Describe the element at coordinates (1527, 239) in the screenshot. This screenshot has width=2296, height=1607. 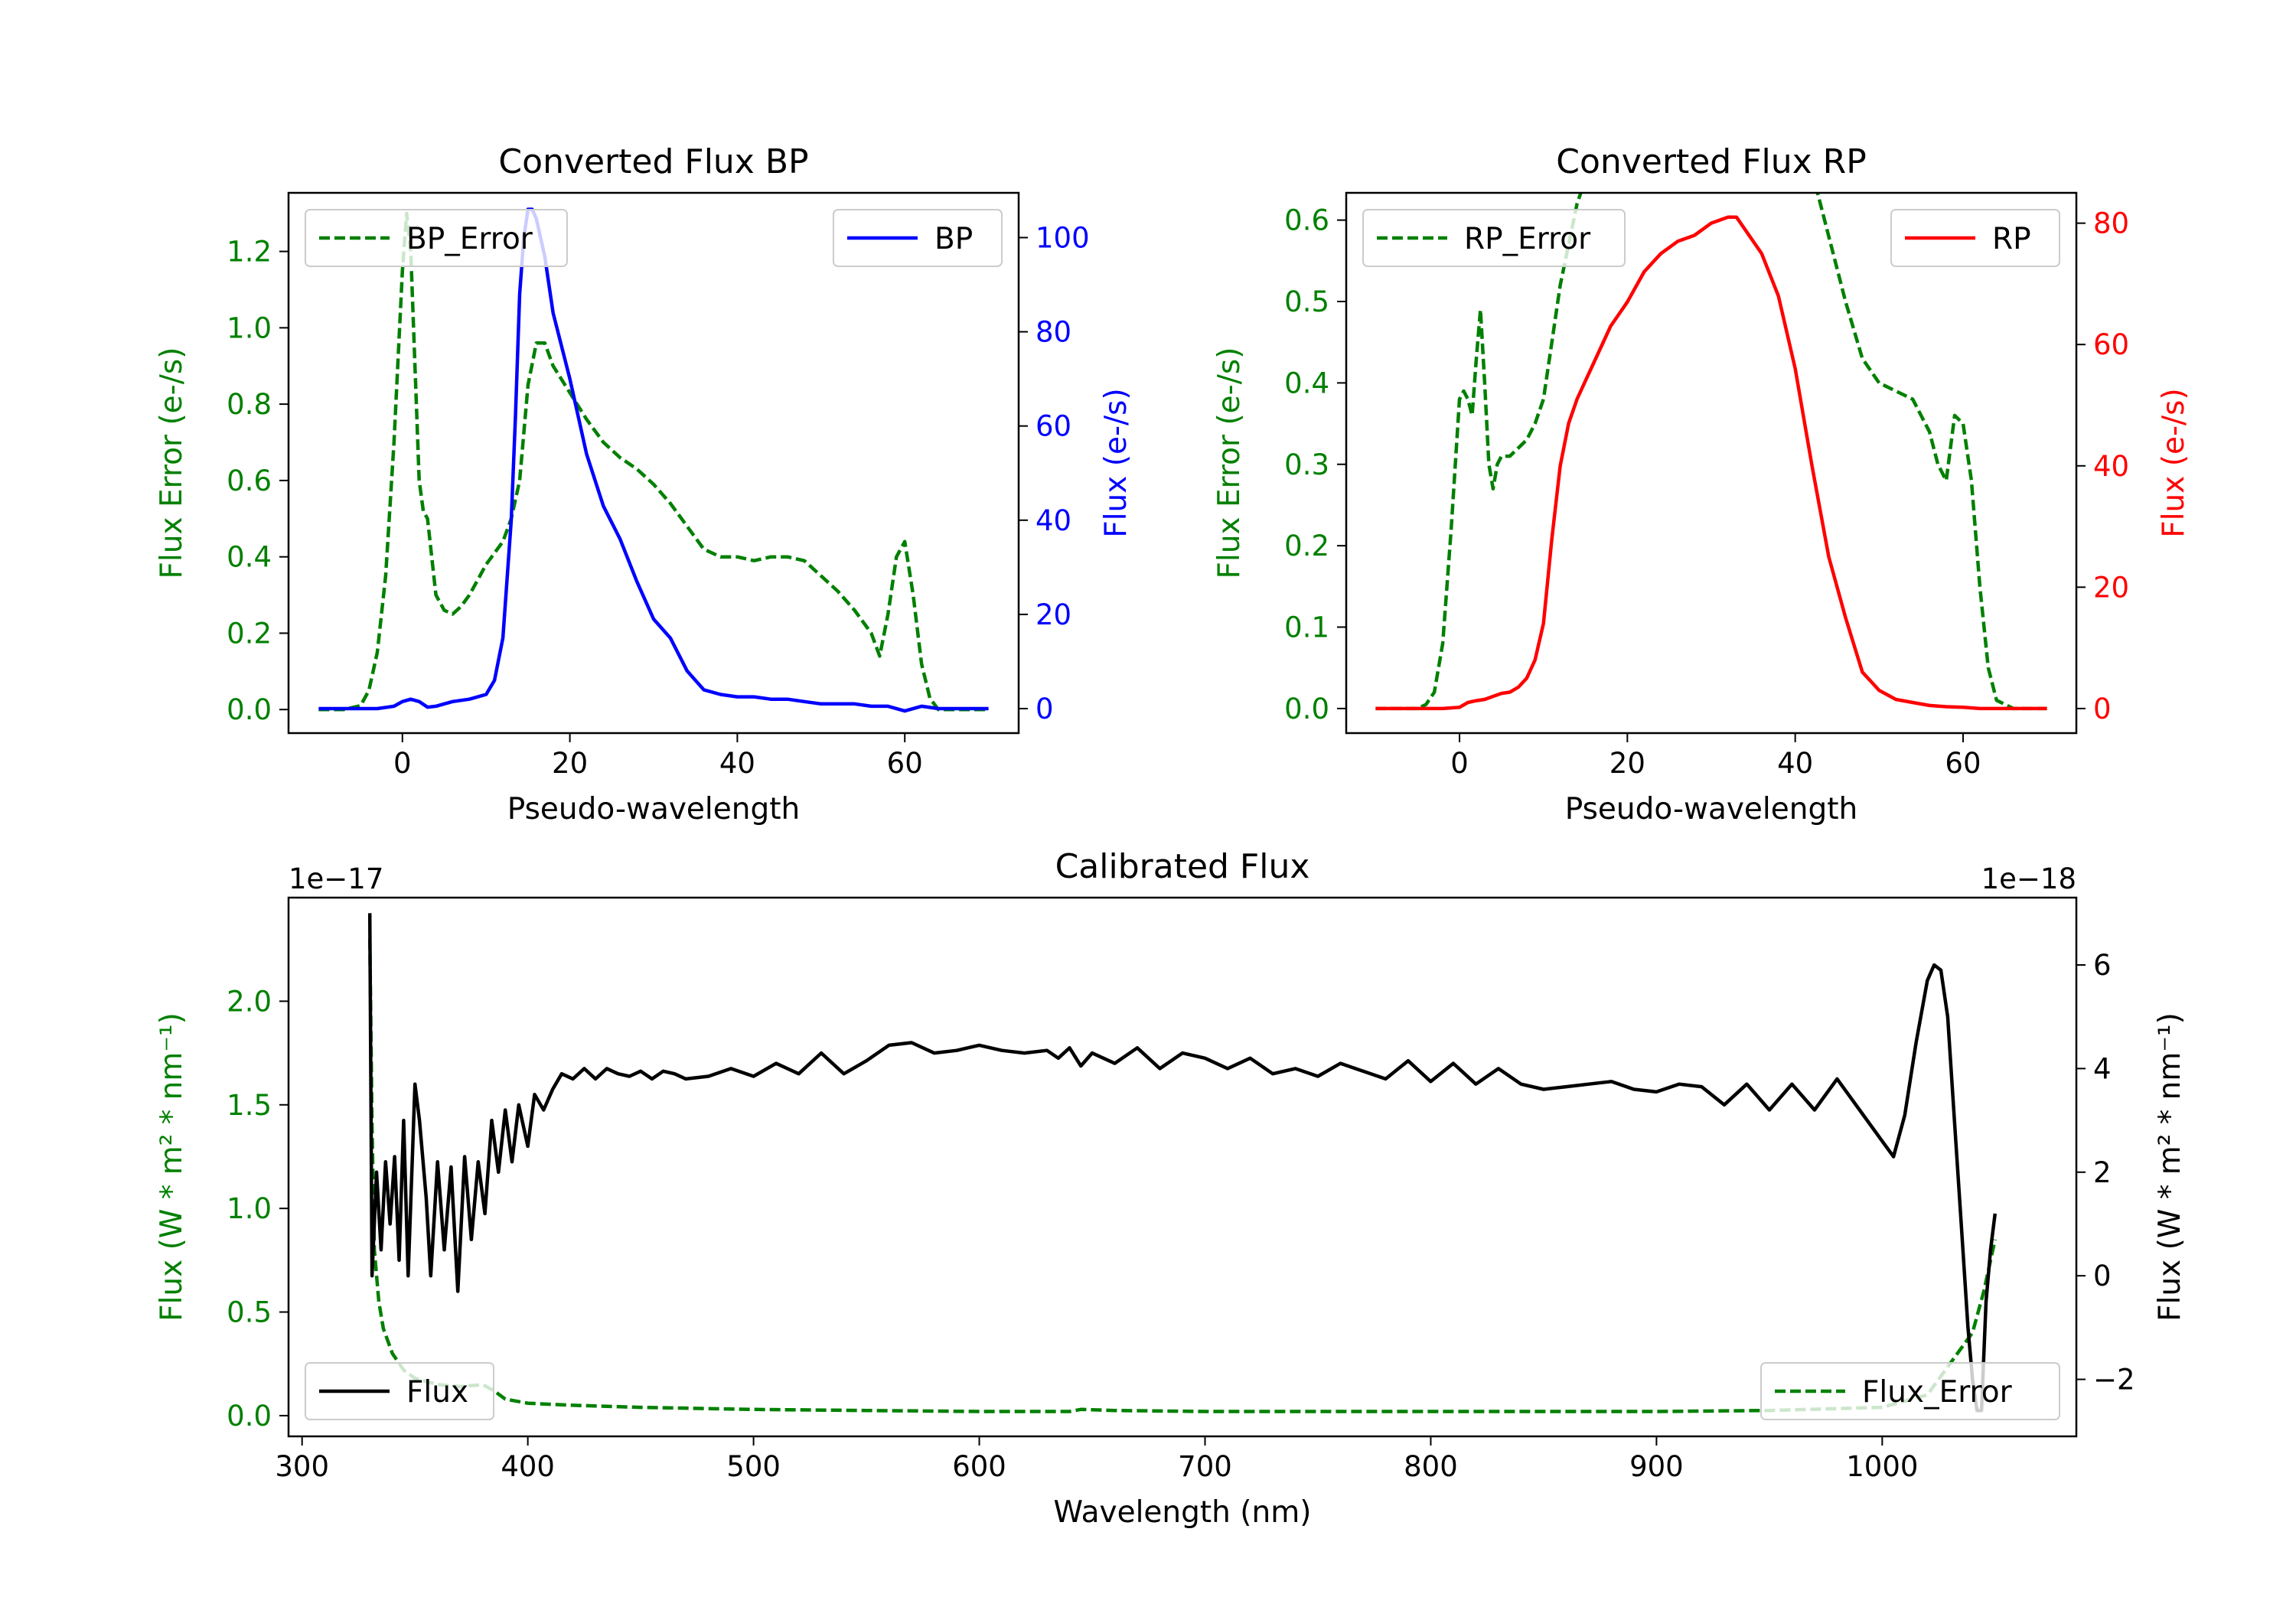
I see `legend-label: RP_Error` at that location.